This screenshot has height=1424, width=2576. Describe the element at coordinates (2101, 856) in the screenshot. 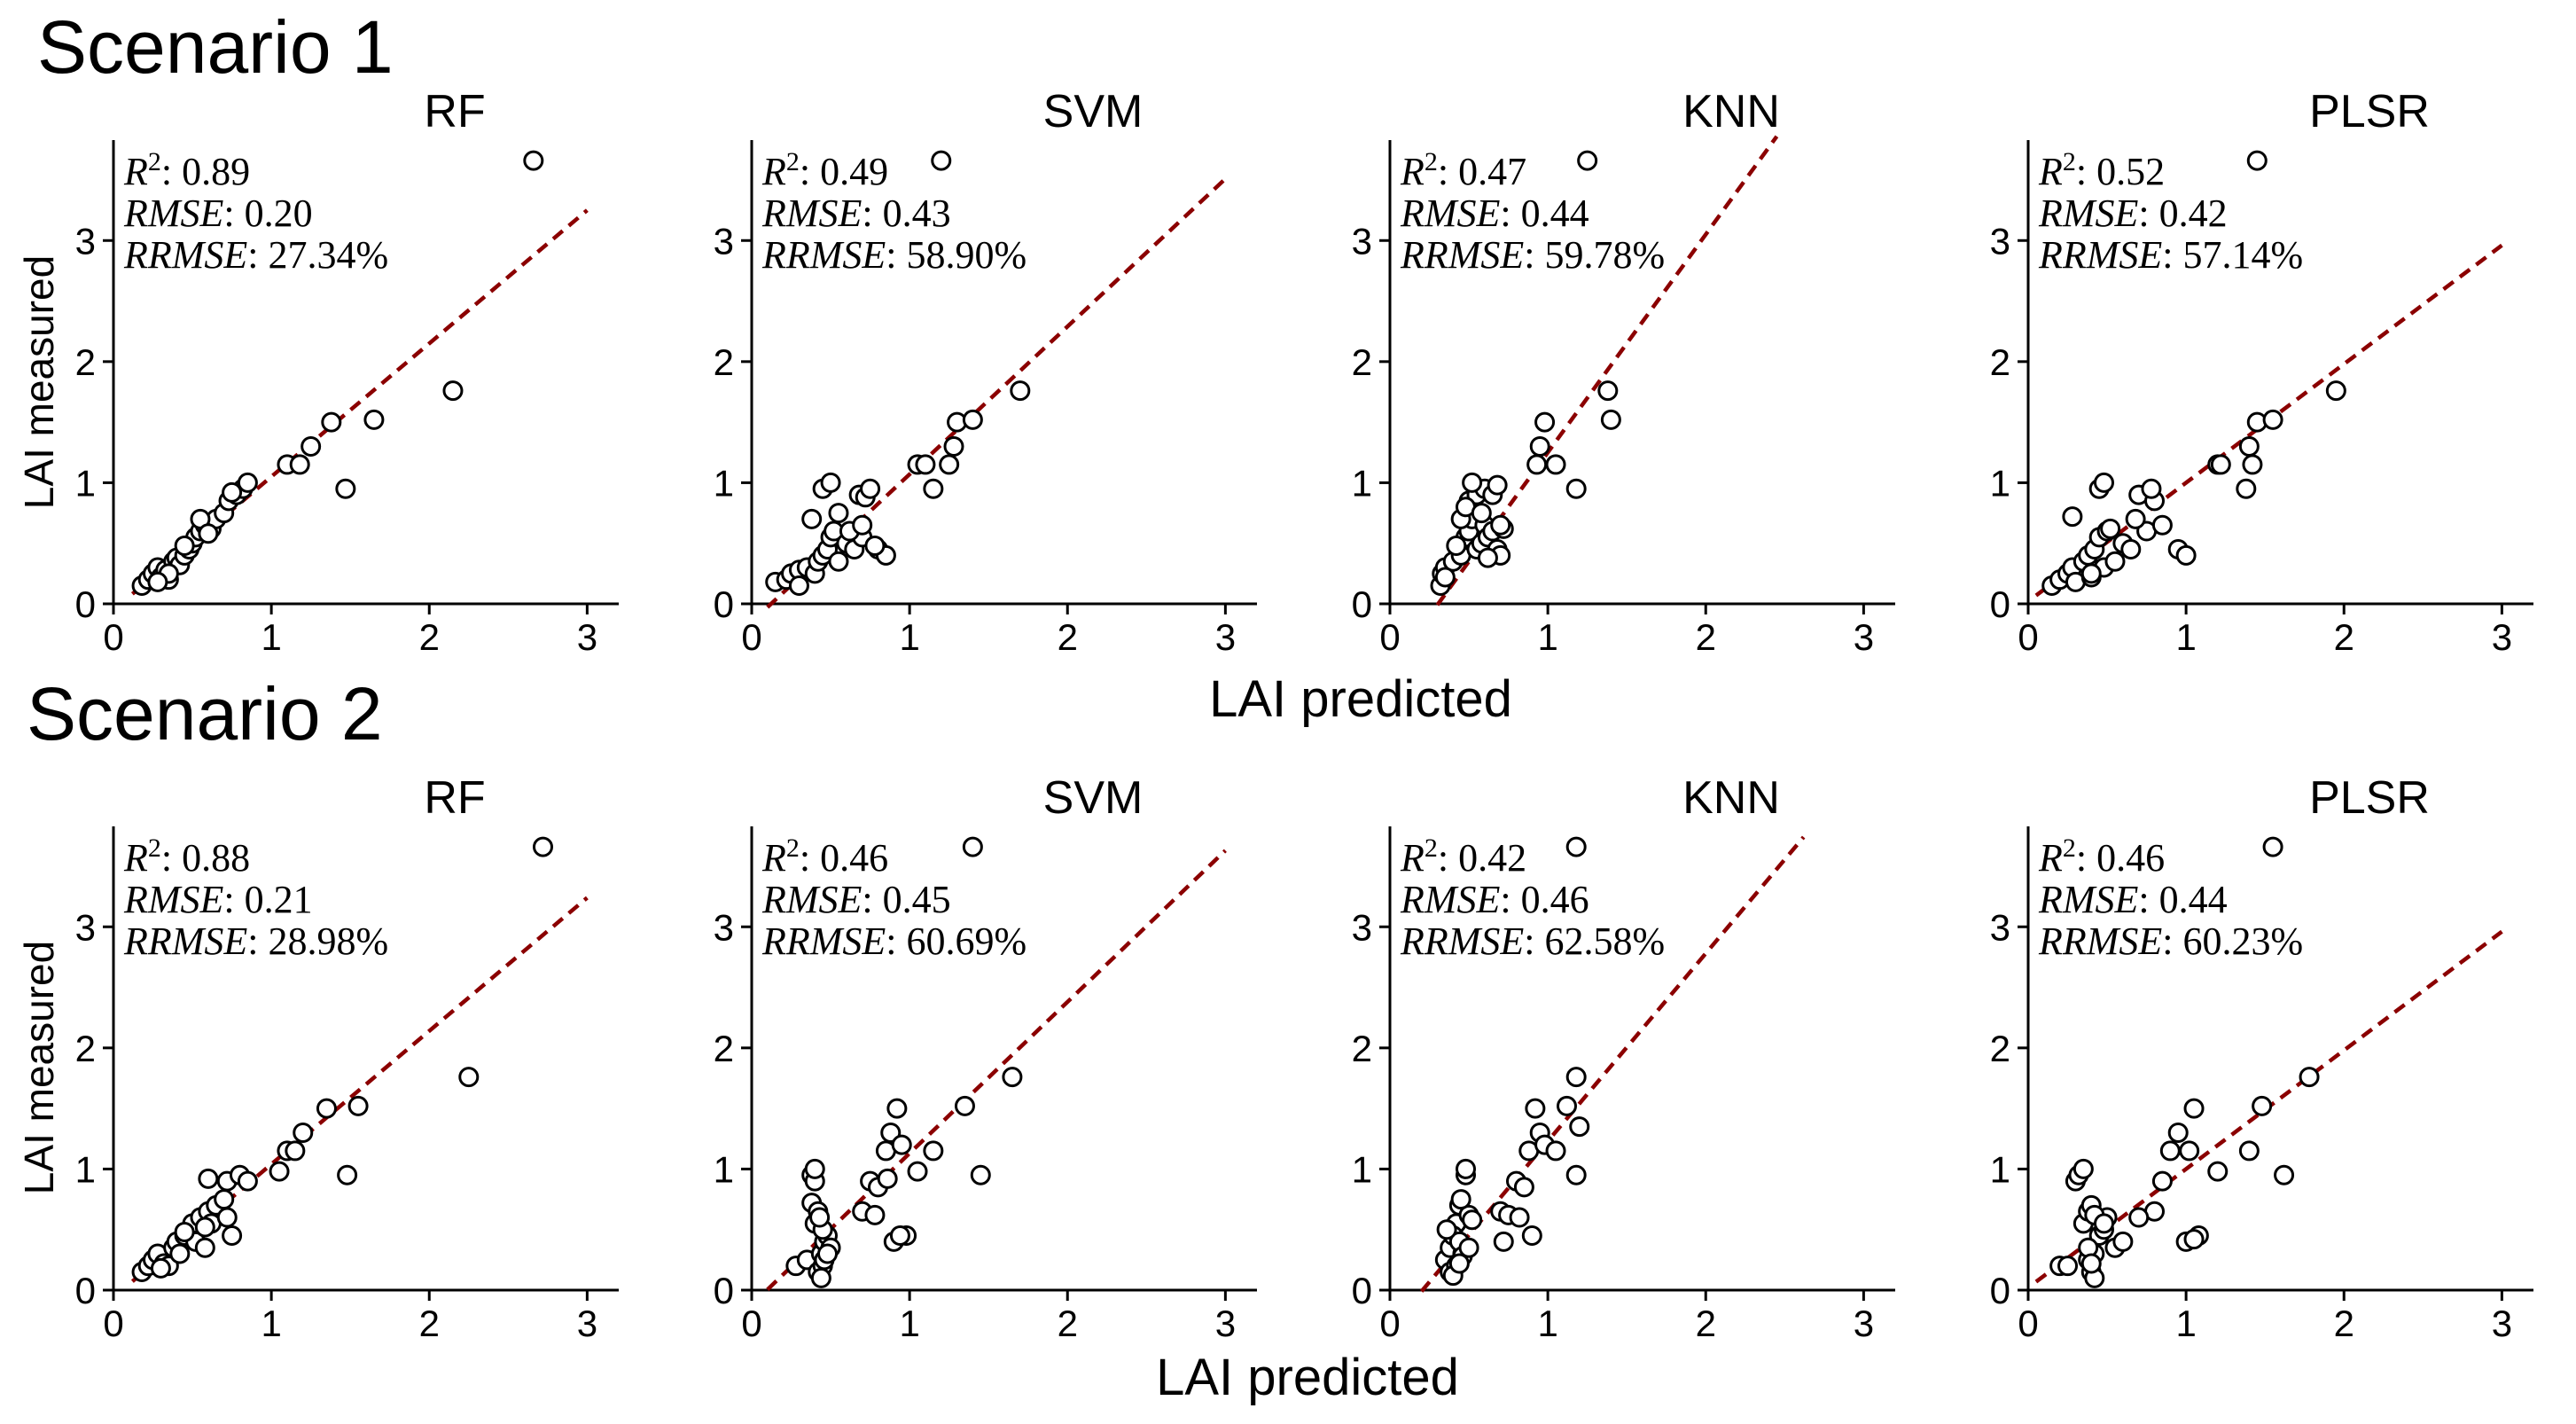

I see `scenario-2-plsr-r2-stat: R2: 0.46` at that location.